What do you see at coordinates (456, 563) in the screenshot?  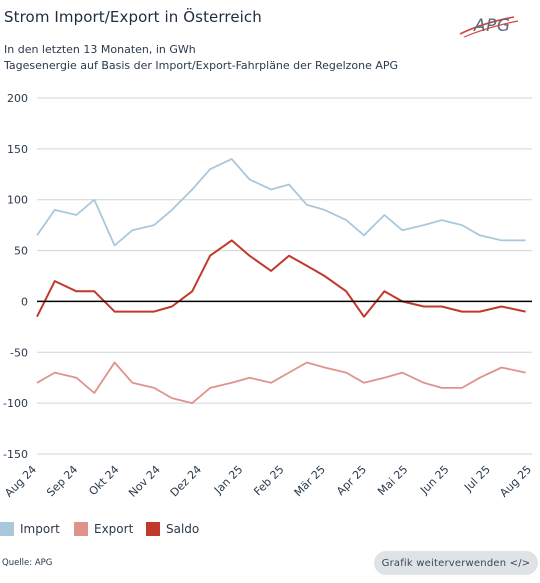 I see `reuse-graphic-button: Grafik weiterverwenden </>` at bounding box center [456, 563].